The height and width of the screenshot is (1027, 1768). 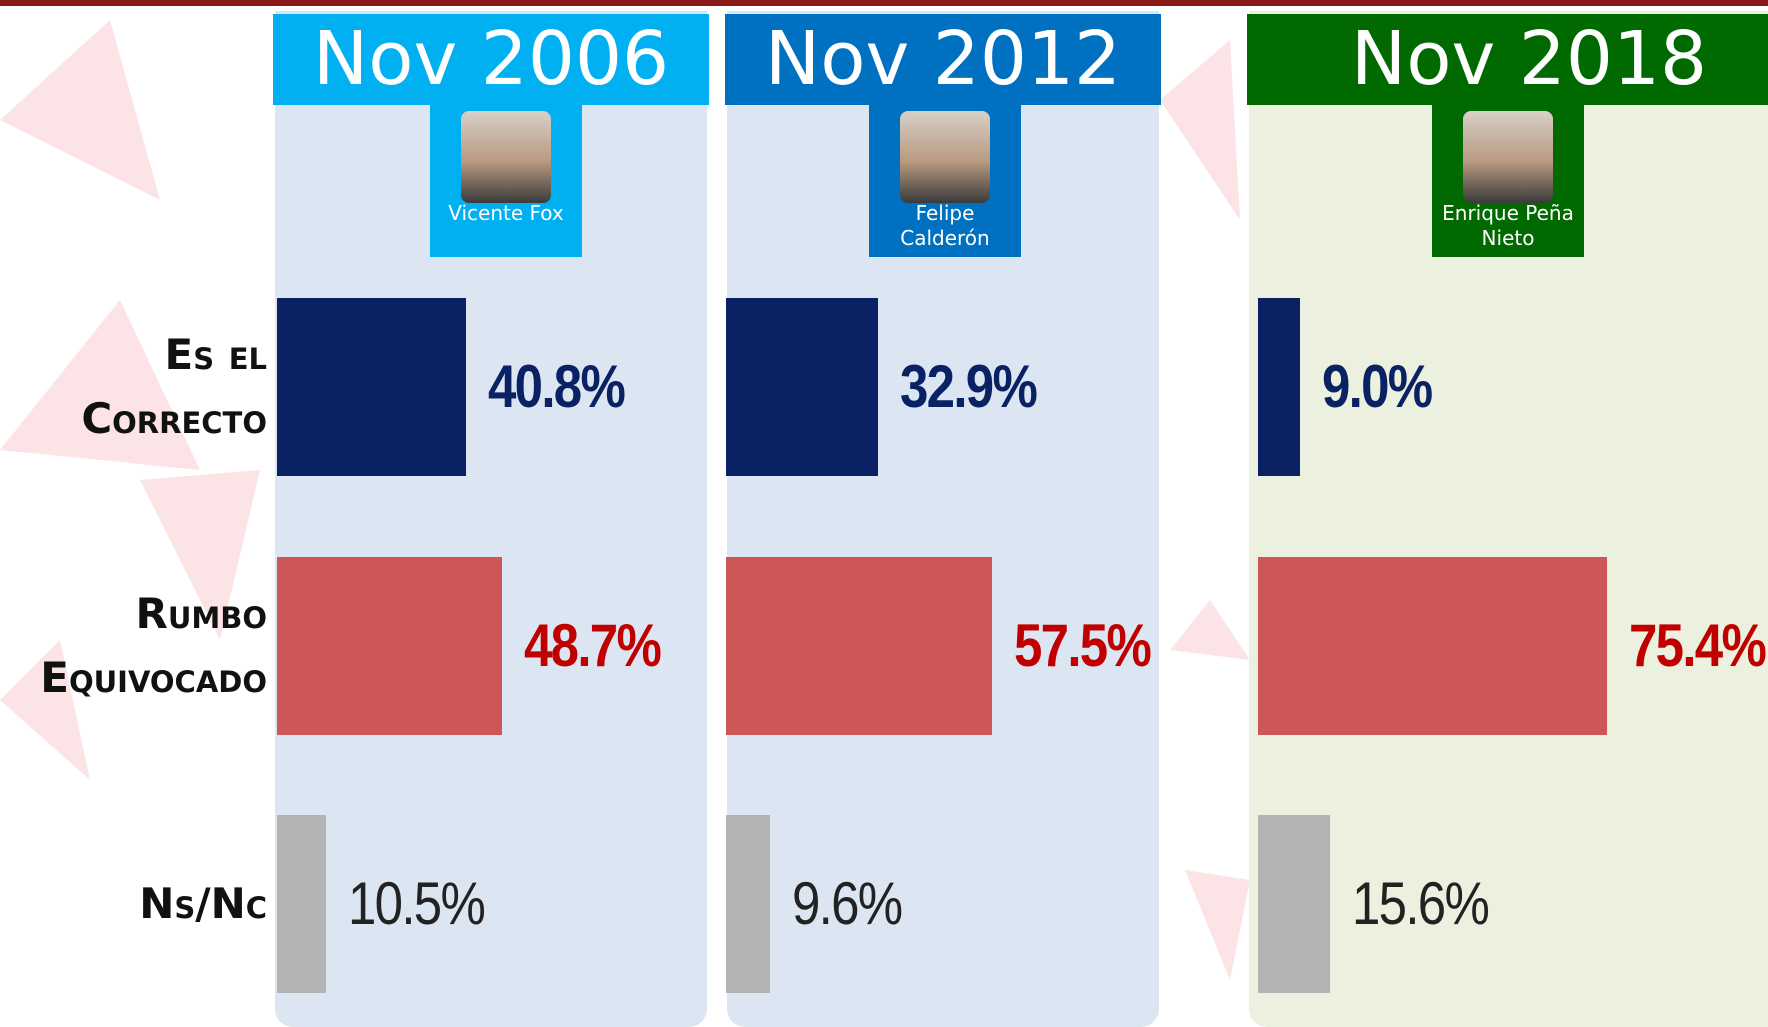 What do you see at coordinates (174, 386) in the screenshot?
I see `category-label: Es el Correcto` at bounding box center [174, 386].